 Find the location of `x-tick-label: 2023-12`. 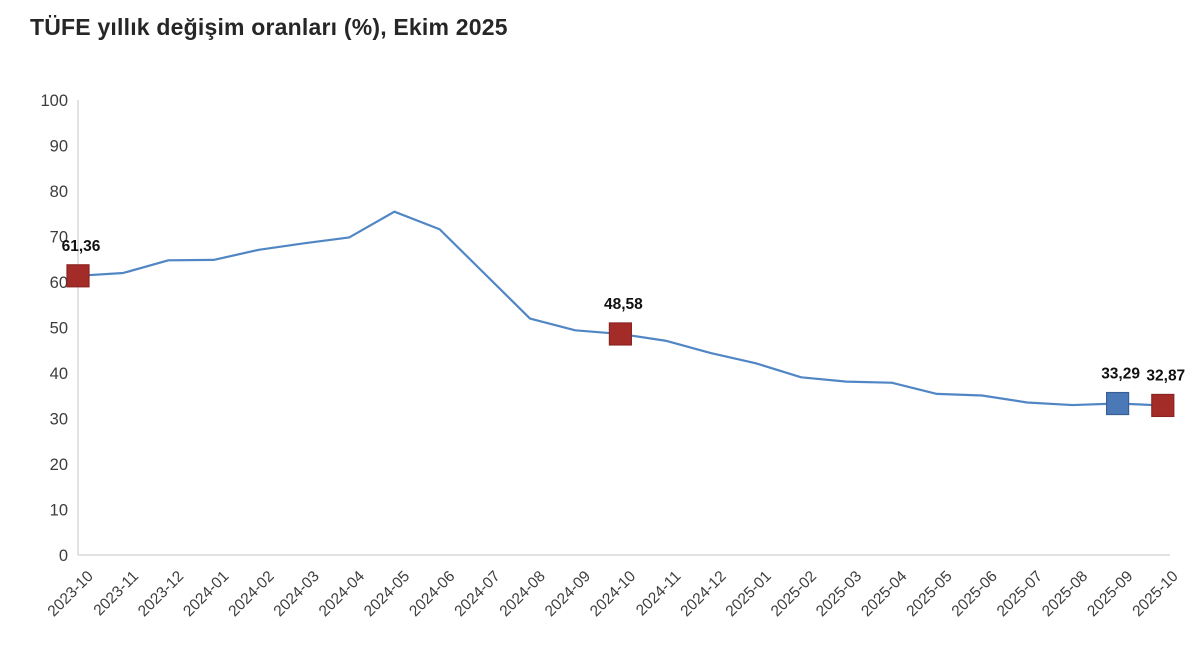

x-tick-label: 2023-12 is located at coordinates (161, 594).